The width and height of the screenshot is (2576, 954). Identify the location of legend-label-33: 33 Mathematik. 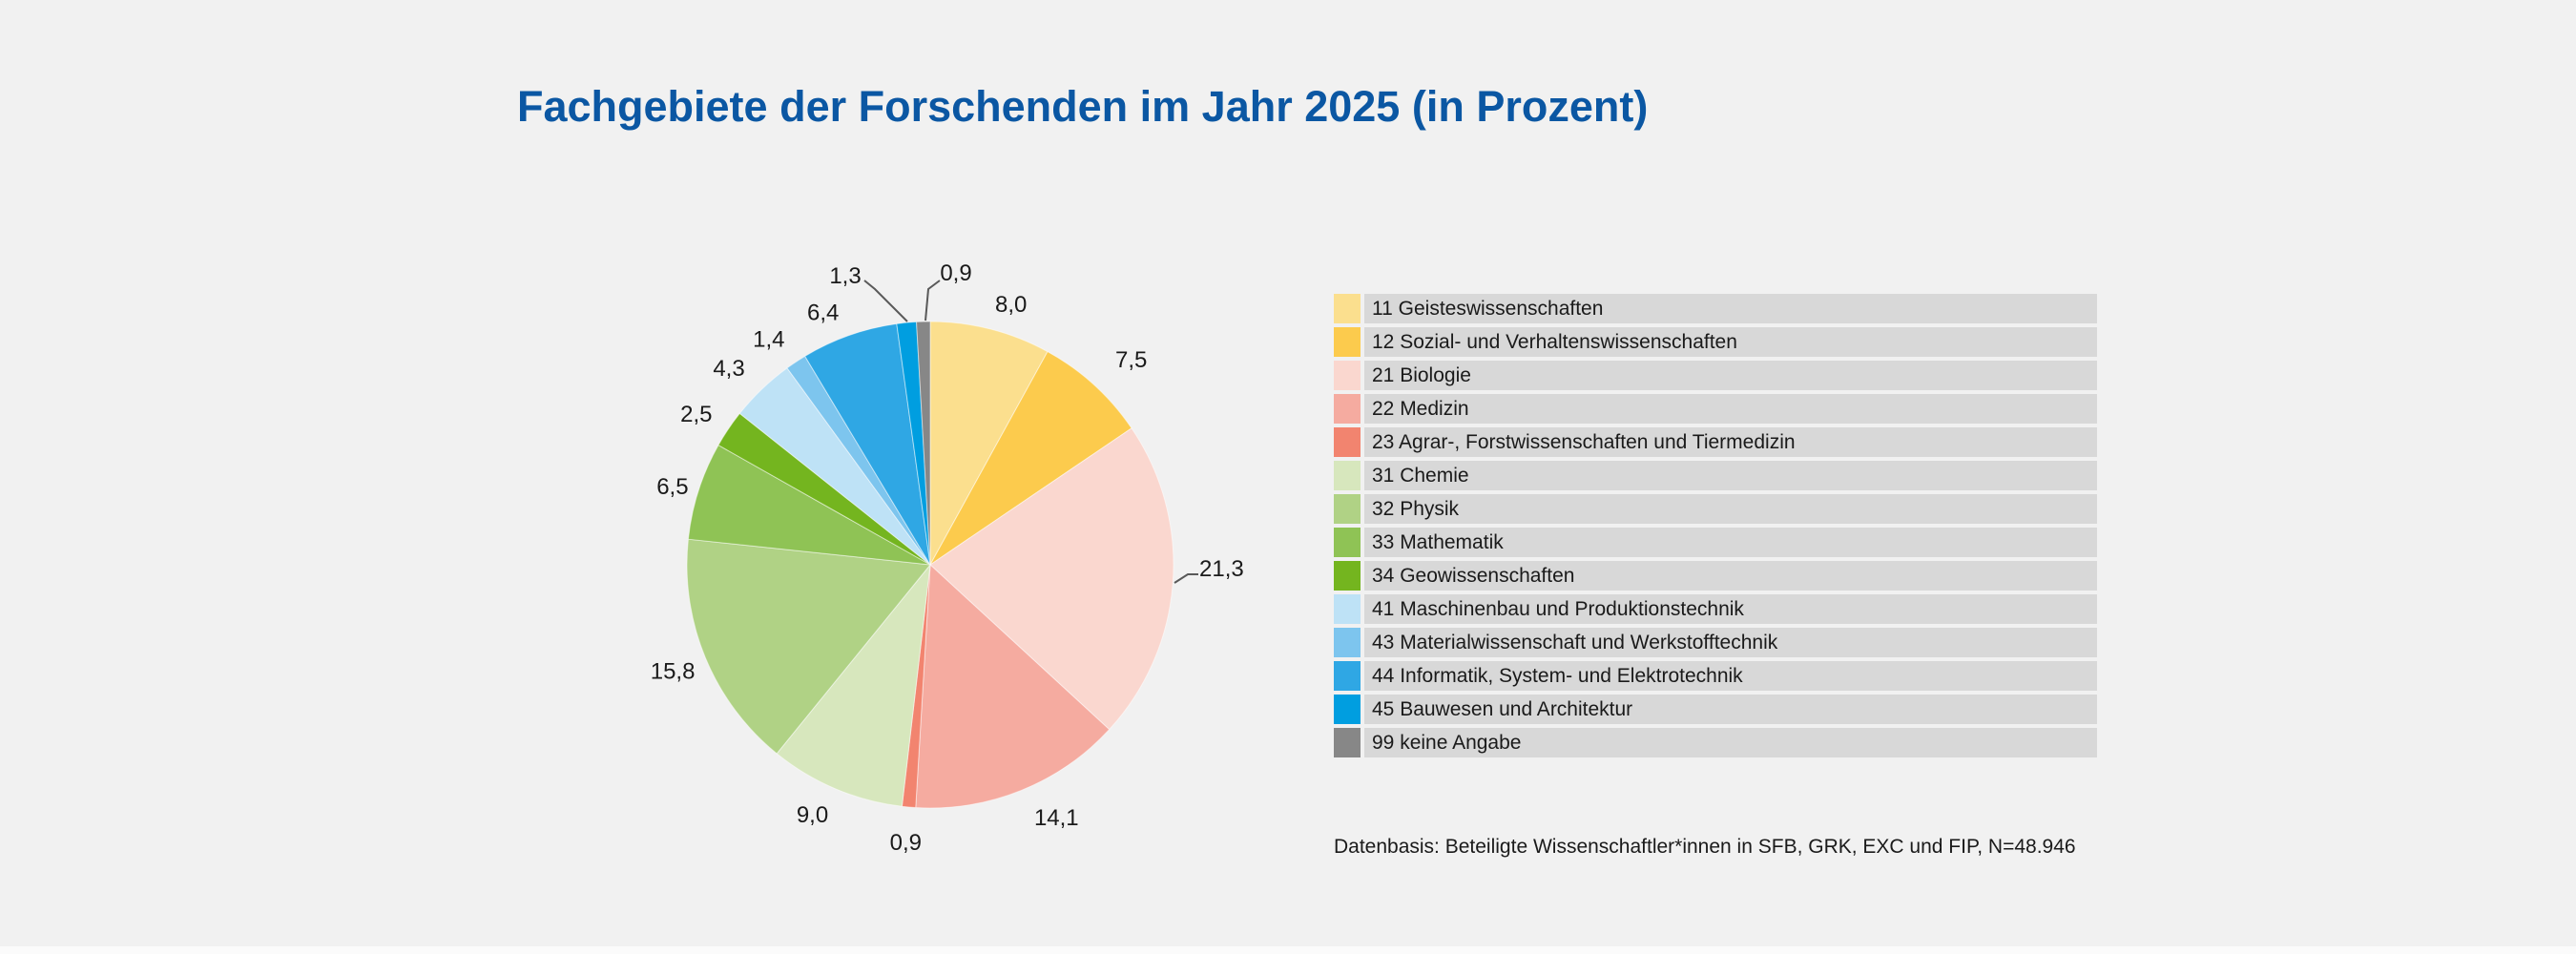
(1438, 541).